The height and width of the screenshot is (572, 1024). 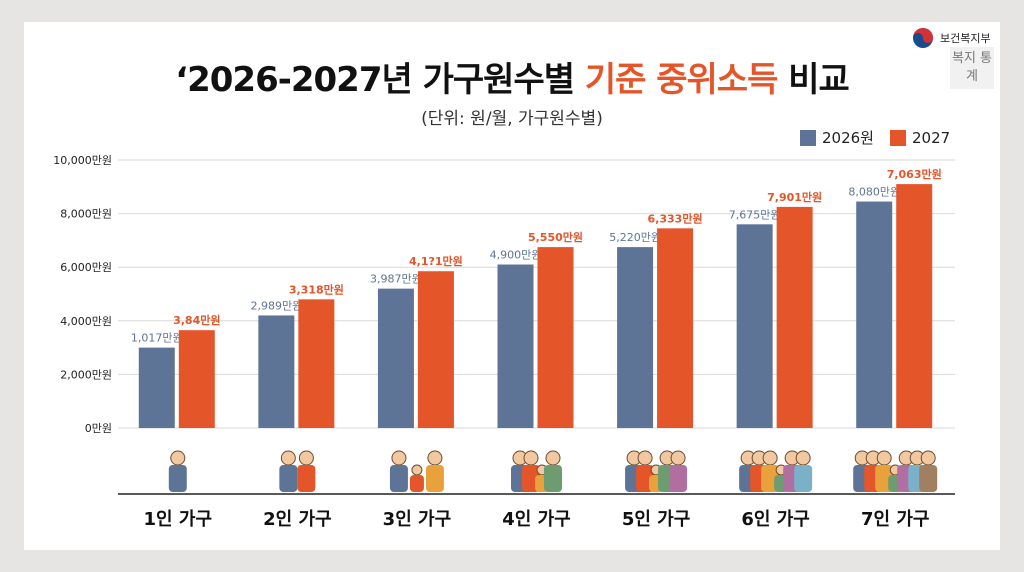 What do you see at coordinates (635, 237) in the screenshot?
I see `value-label-2026: 5,220만원` at bounding box center [635, 237].